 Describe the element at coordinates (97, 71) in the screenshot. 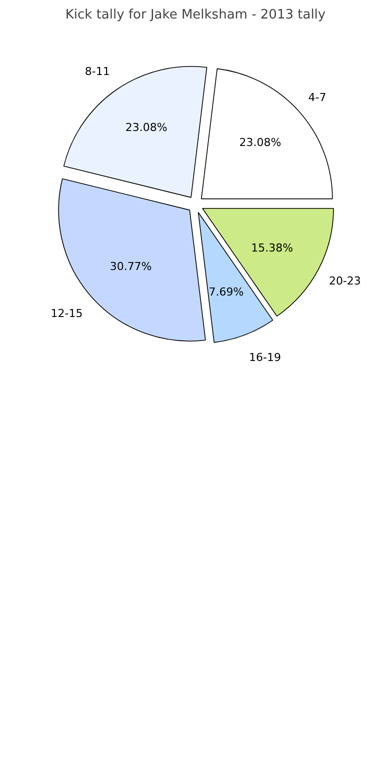

I see `slice-label: 8-11` at that location.